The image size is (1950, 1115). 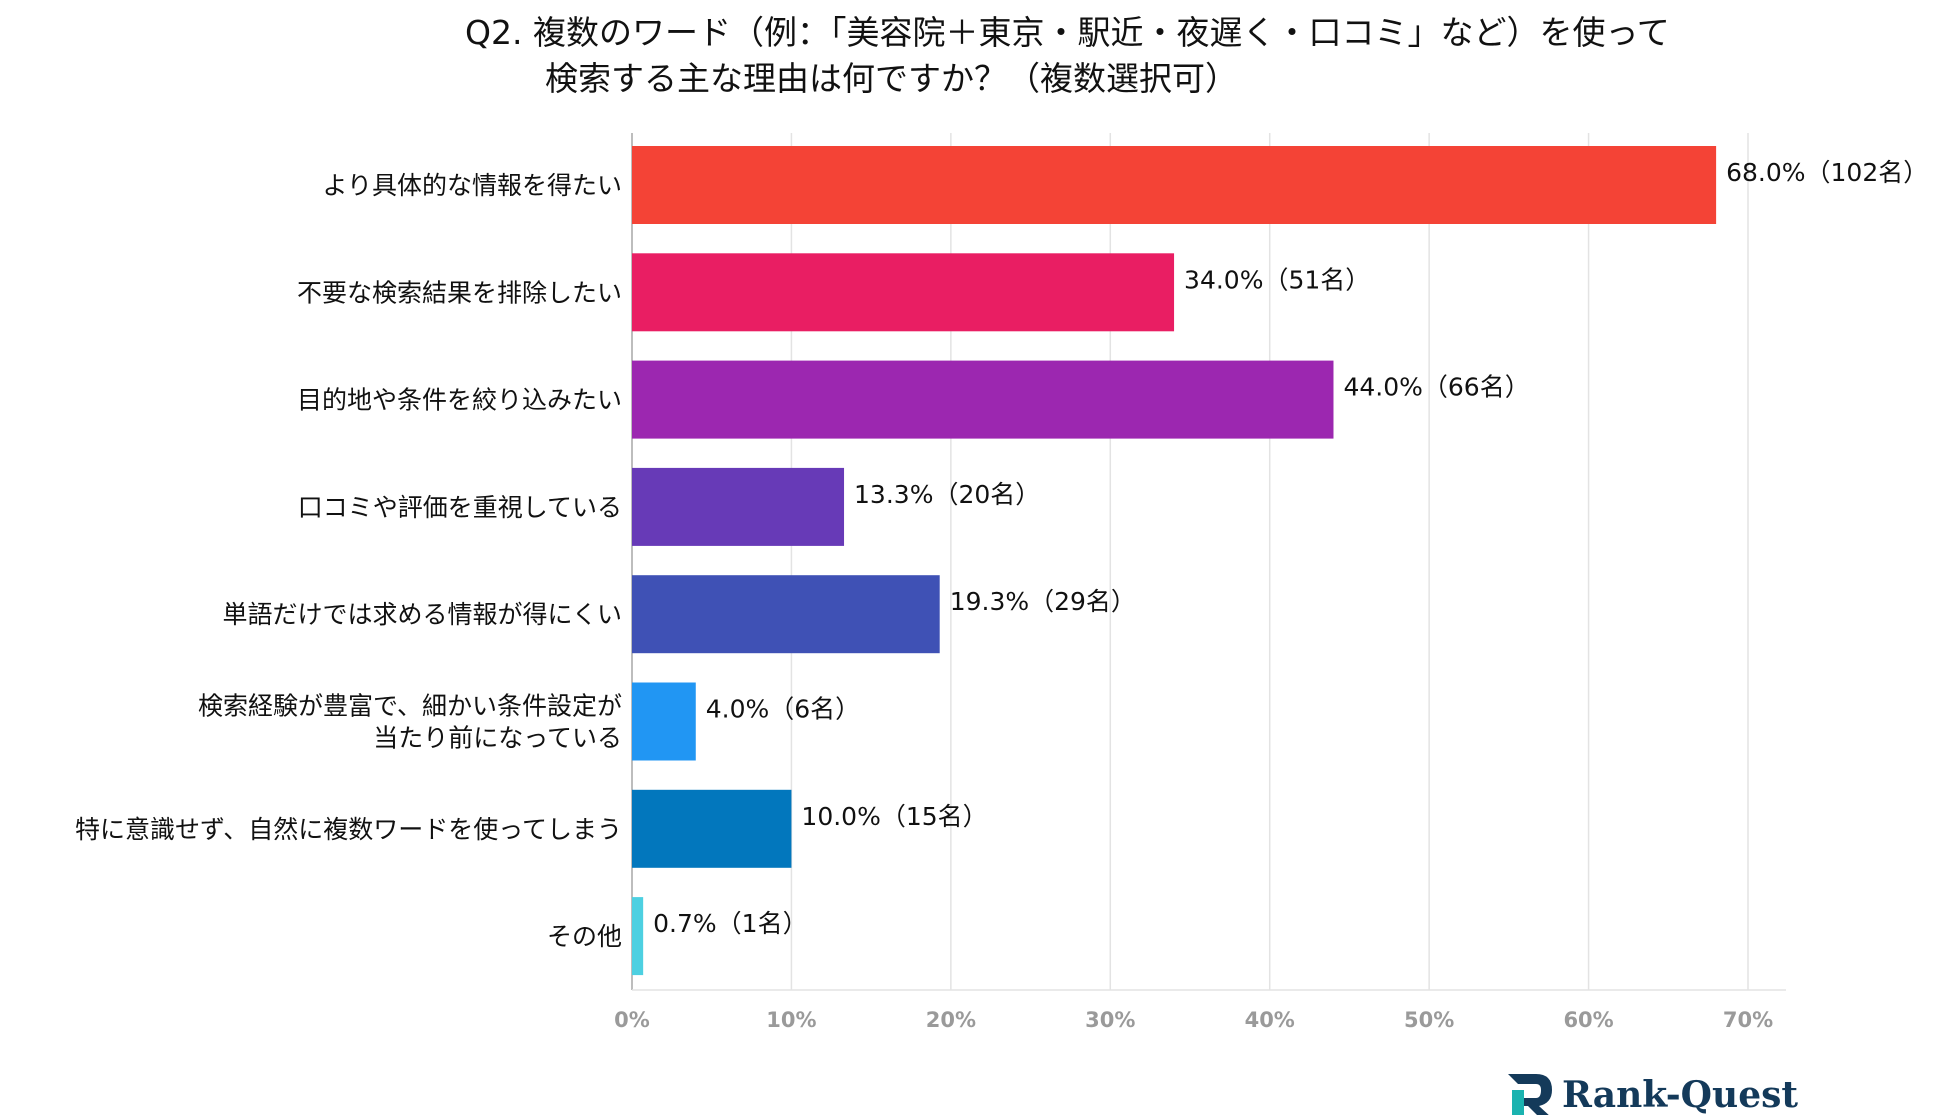 What do you see at coordinates (1110, 1020) in the screenshot?
I see `x-tick-label: 30%` at bounding box center [1110, 1020].